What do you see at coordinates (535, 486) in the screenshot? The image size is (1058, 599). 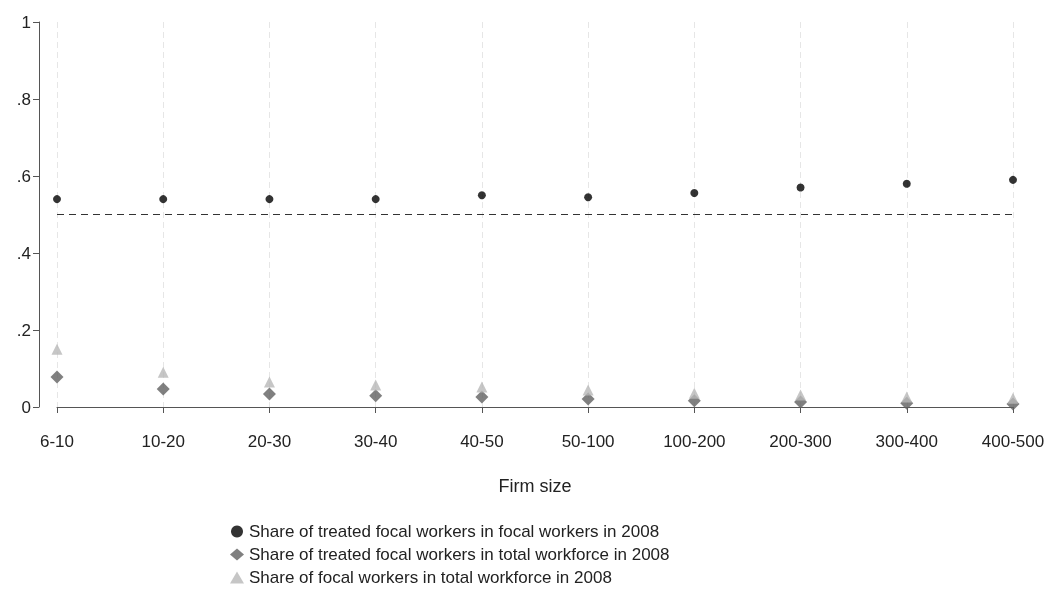 I see `x-axis-title: Firm size` at bounding box center [535, 486].